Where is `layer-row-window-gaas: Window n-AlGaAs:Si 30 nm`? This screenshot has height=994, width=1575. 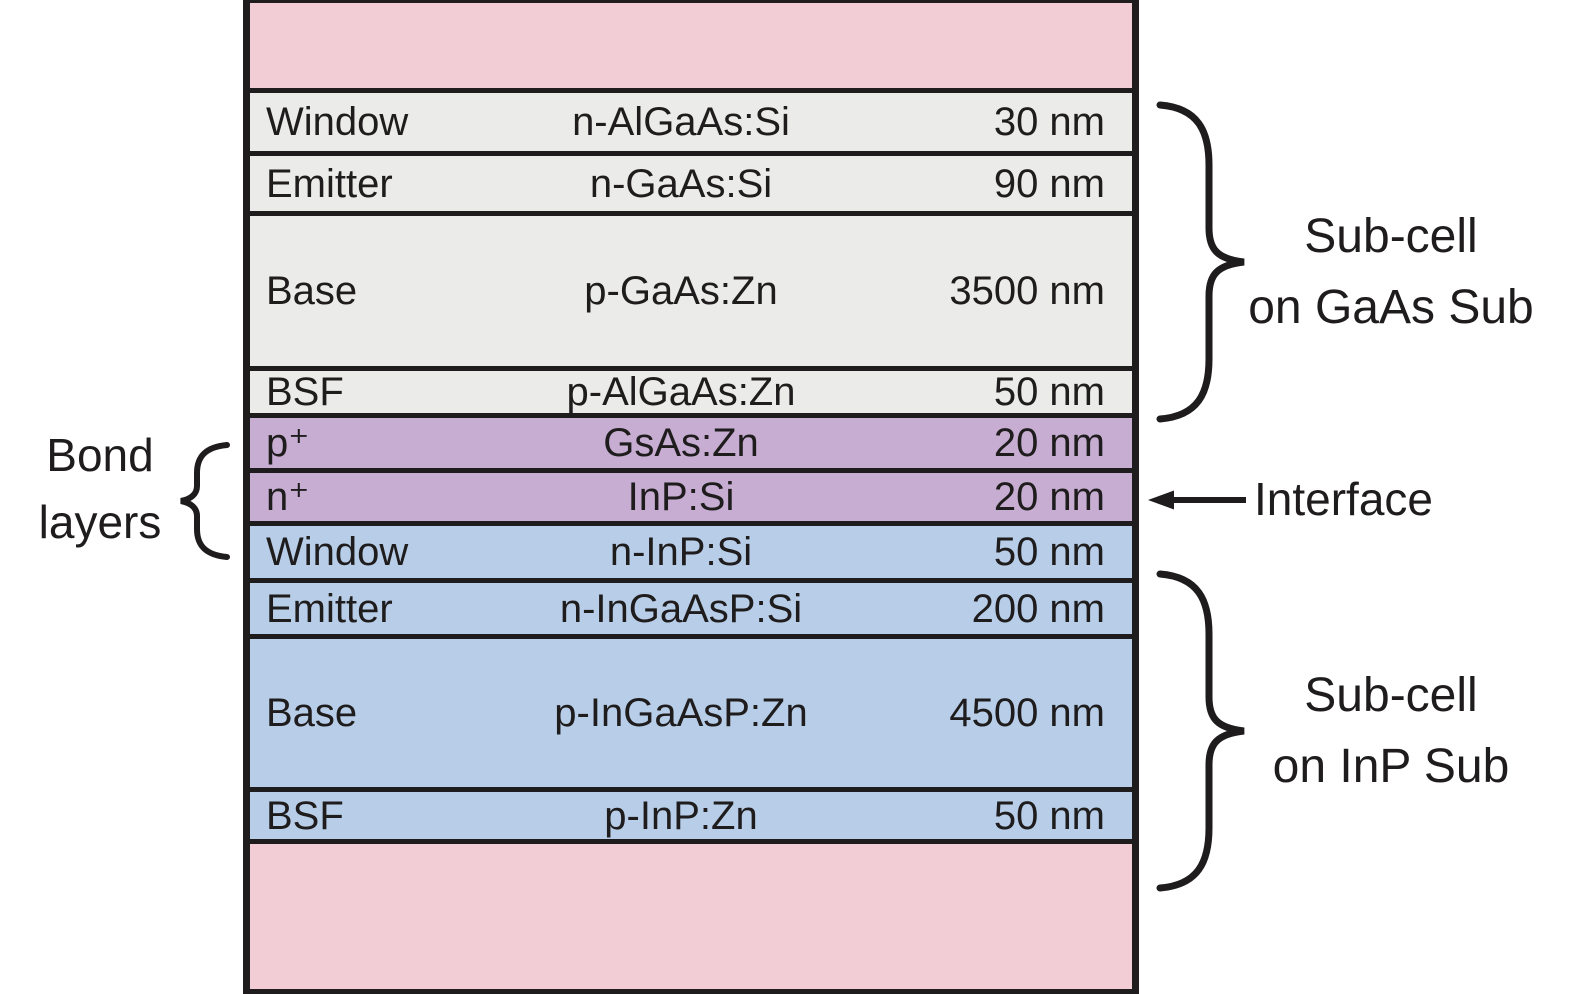
layer-row-window-gaas: Window n-AlGaAs:Si 30 nm is located at coordinates (691, 124).